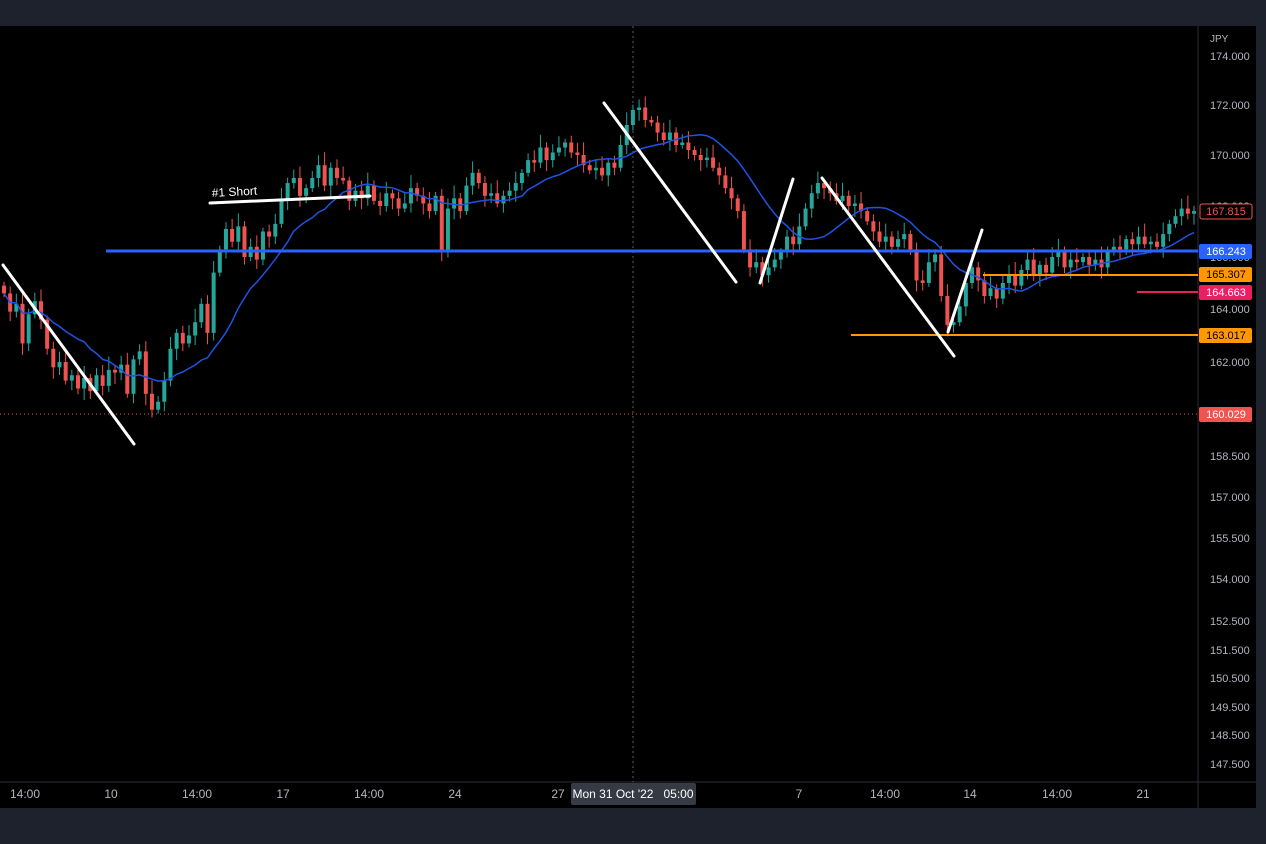  What do you see at coordinates (633, 826) in the screenshot?
I see `bottom-toolbar` at bounding box center [633, 826].